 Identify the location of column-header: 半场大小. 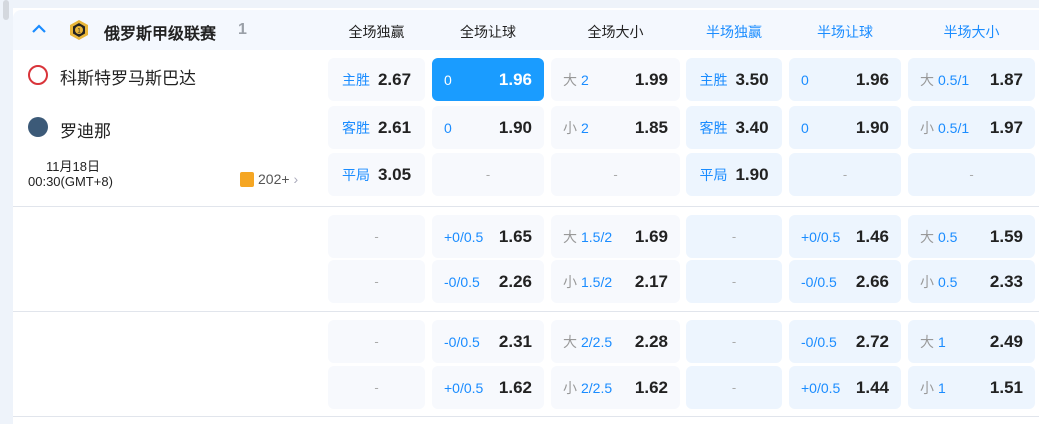
(971, 32).